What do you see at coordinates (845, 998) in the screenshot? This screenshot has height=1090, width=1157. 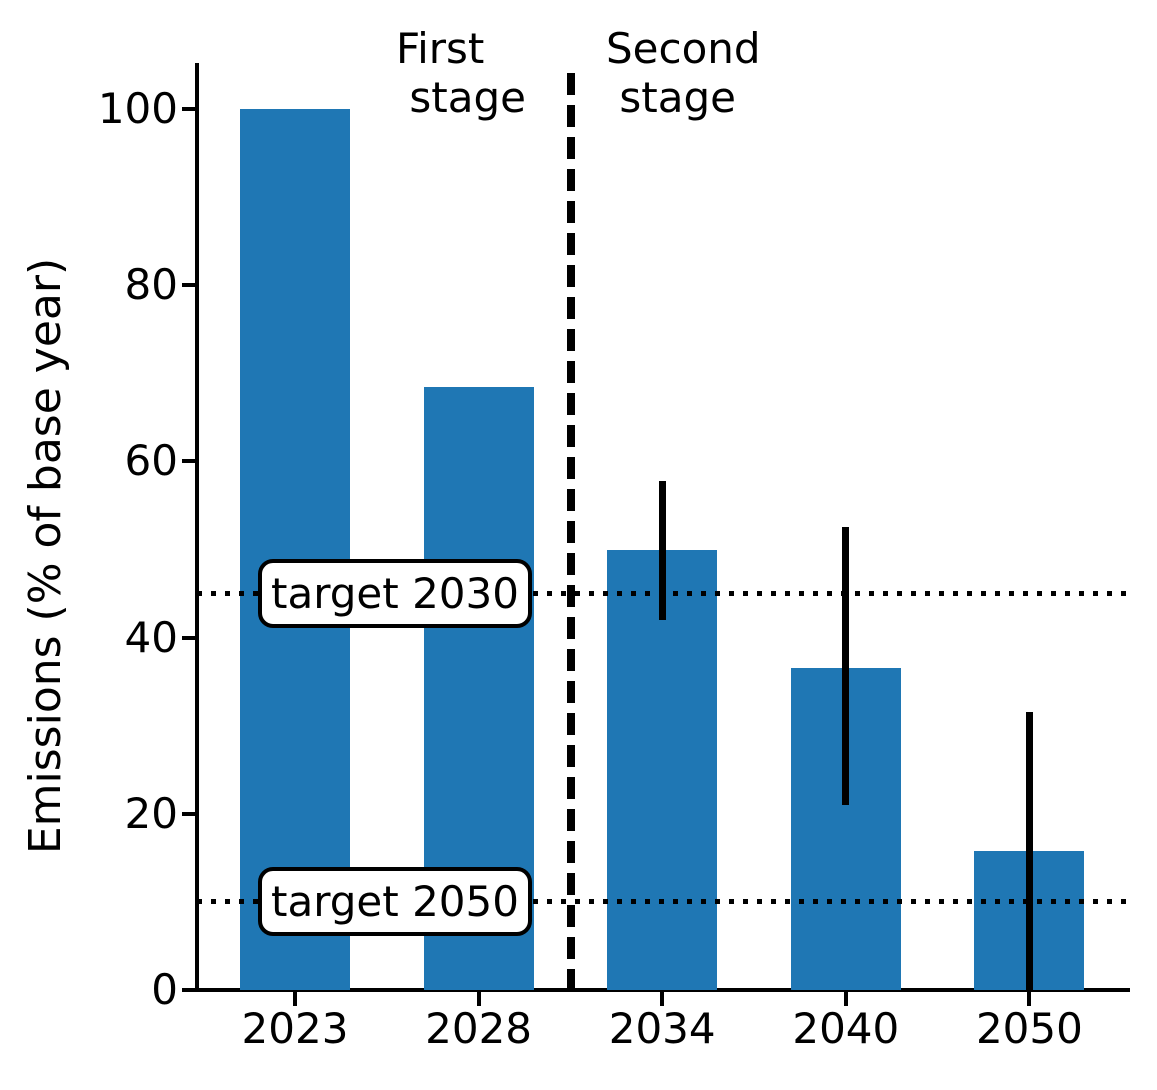 I see `x-tick-2040` at bounding box center [845, 998].